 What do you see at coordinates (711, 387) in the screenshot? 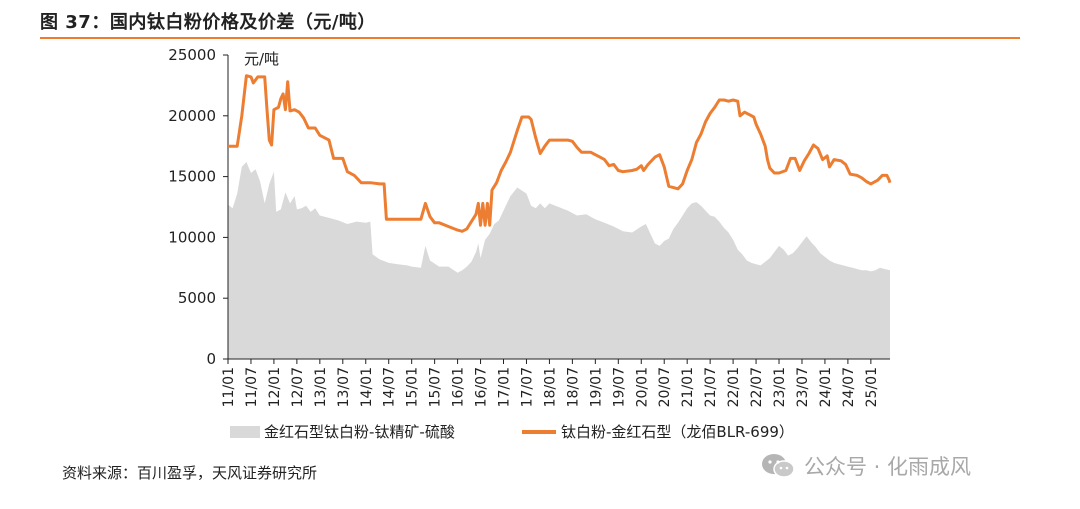
I see `x-tick-label: 21/07` at bounding box center [711, 387].